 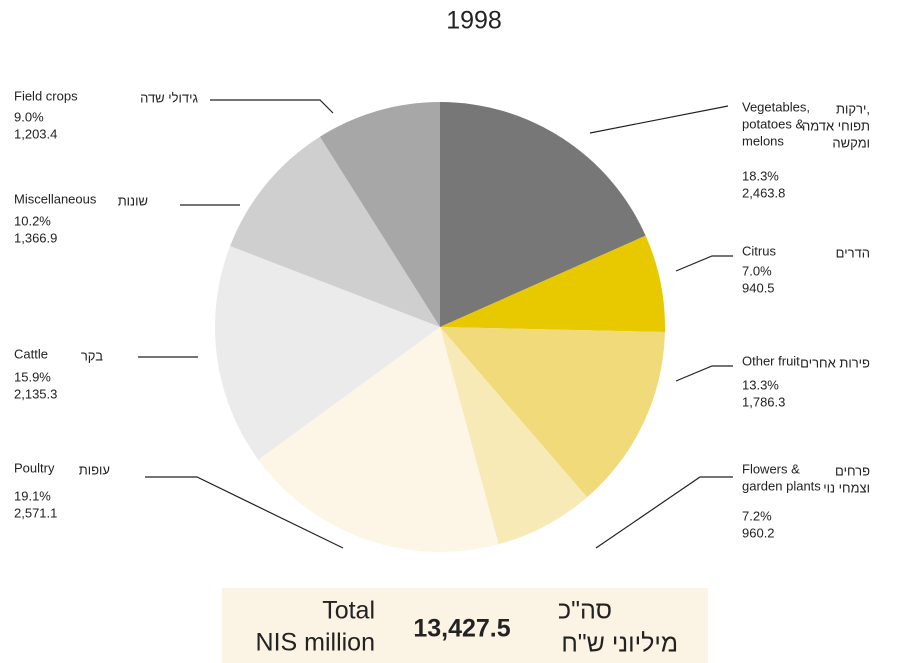 I want to click on total-unit-he: מיליוני ש"ח, so click(x=619, y=644).